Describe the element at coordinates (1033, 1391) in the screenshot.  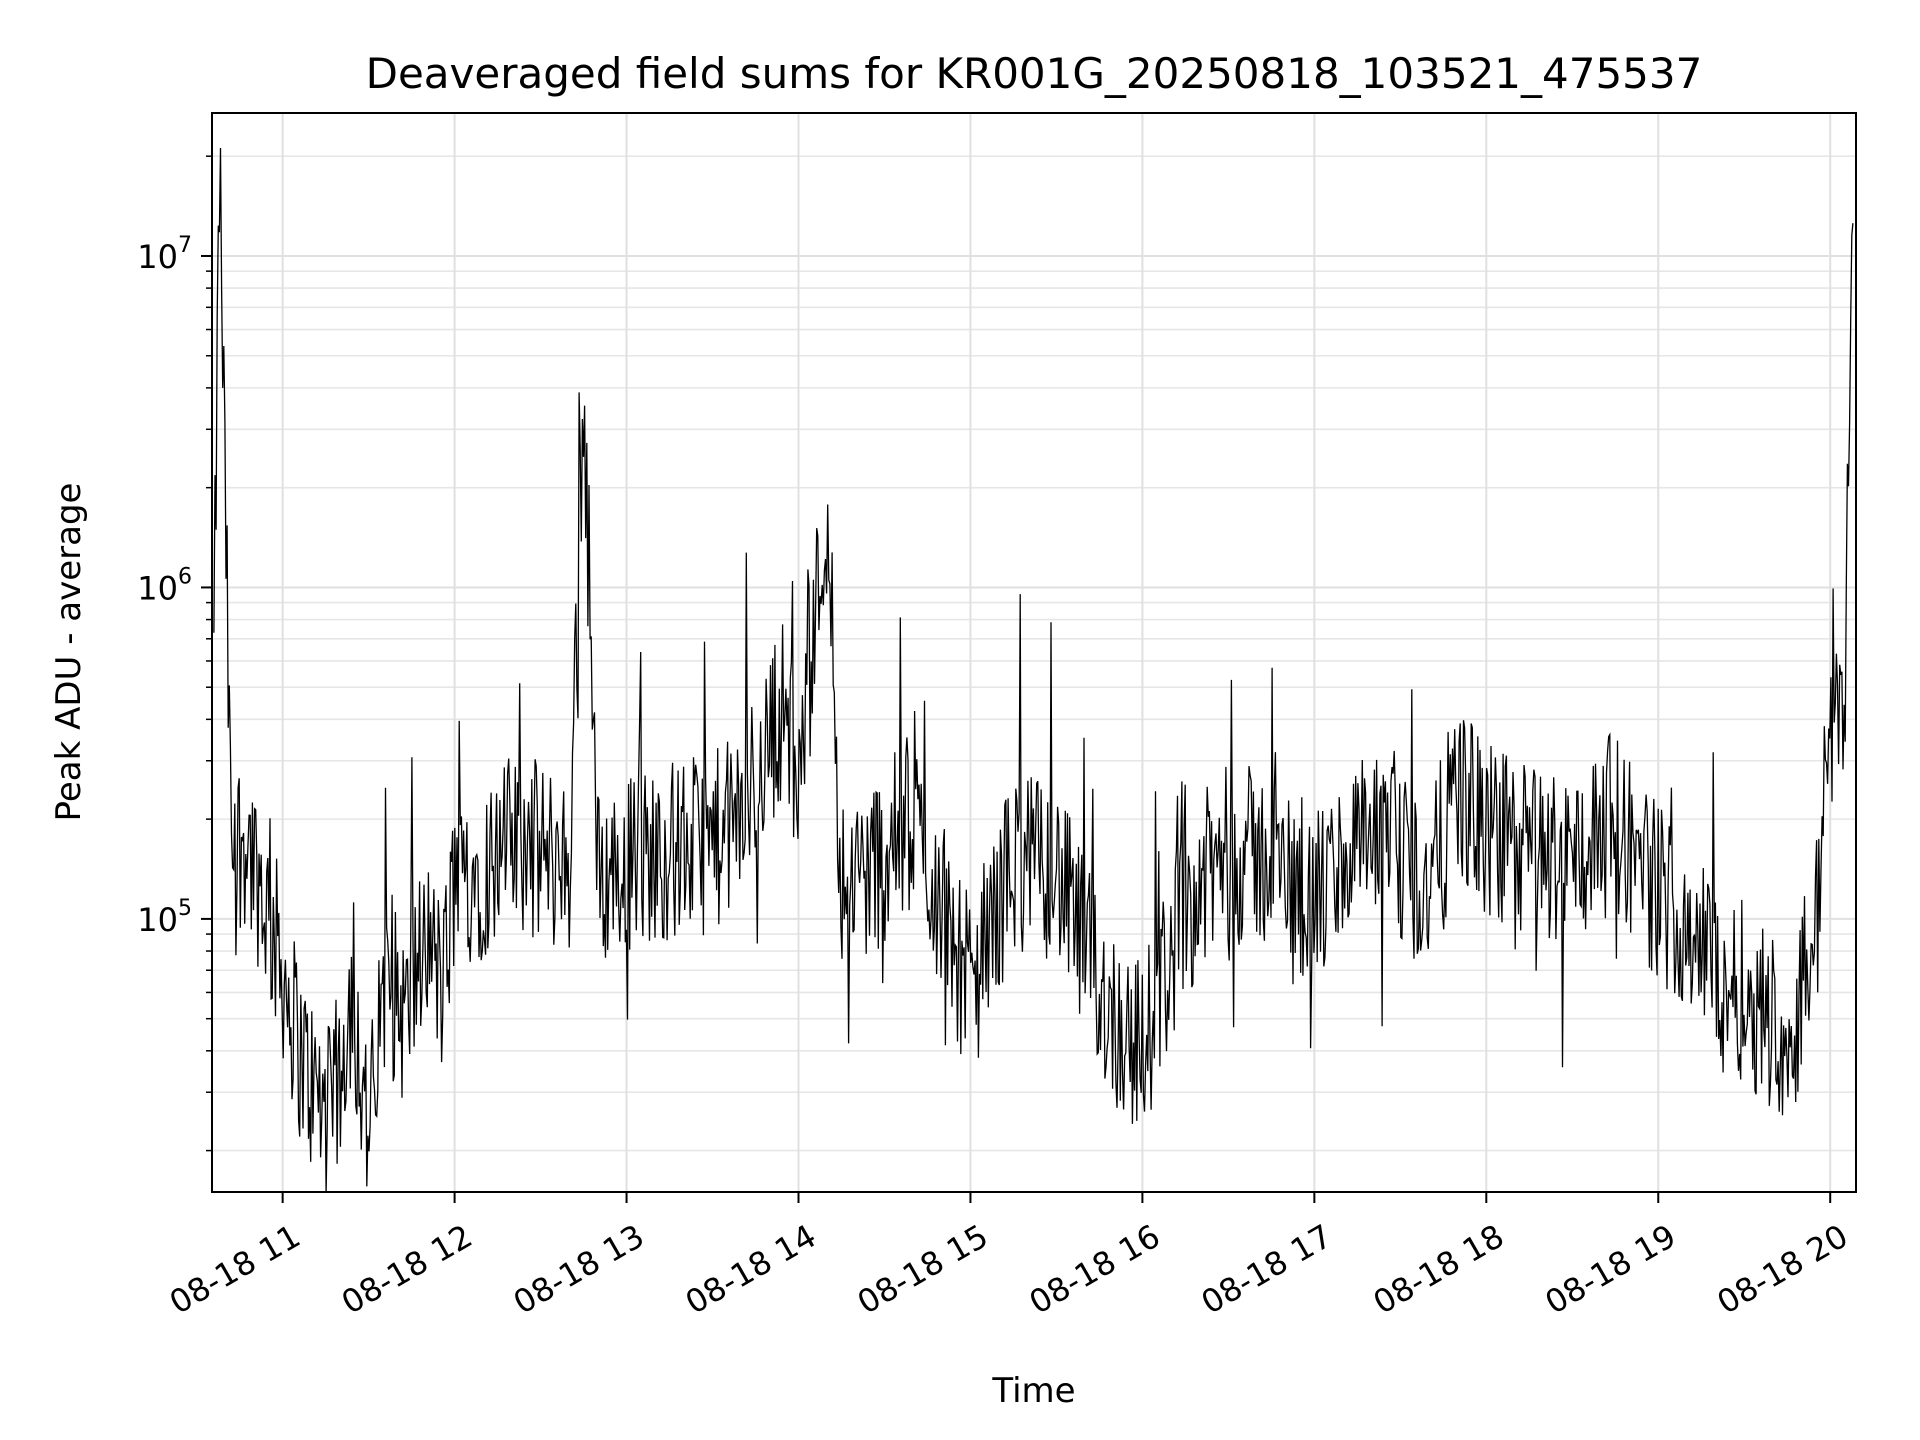
I see `x-axis-label: Time` at that location.